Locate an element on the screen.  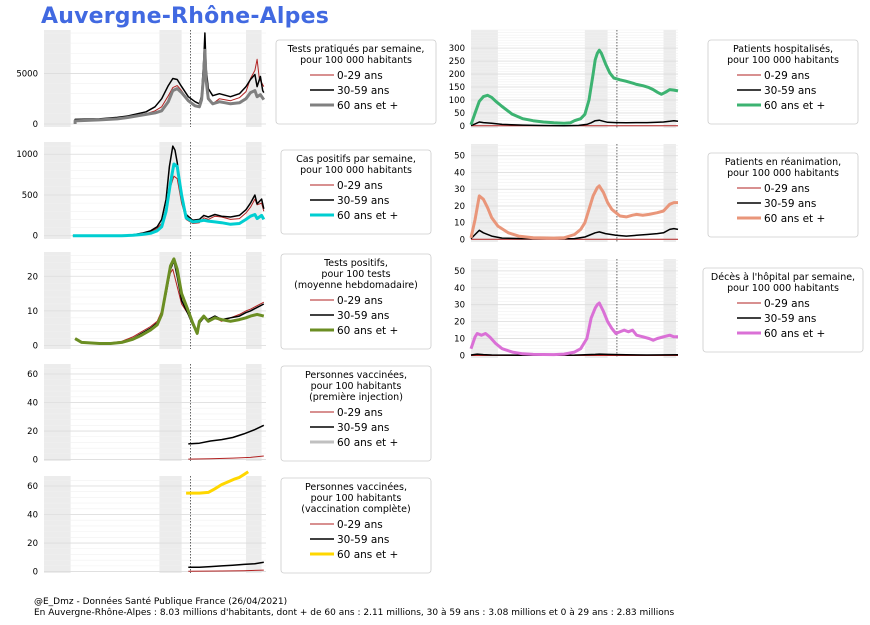
y-tick-label: 5000 is located at coordinates (27, 74).